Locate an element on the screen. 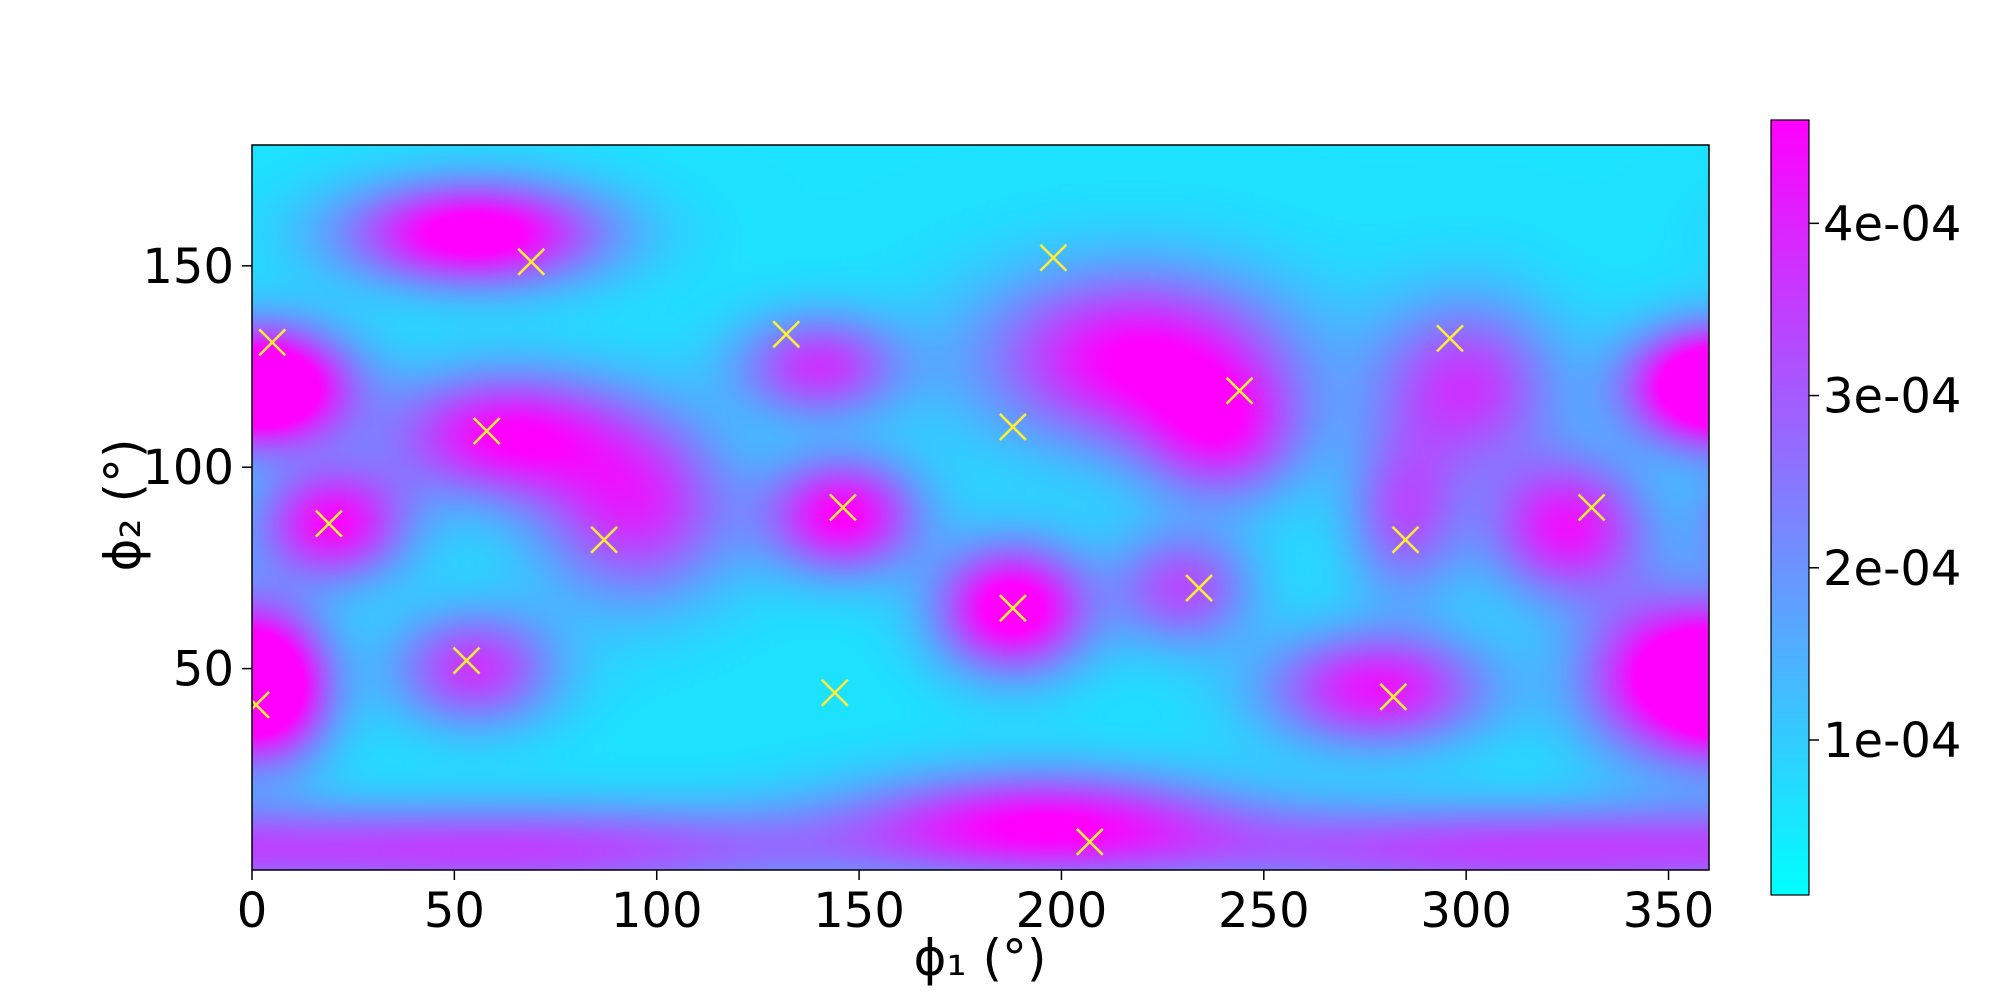 The height and width of the screenshot is (1000, 2000). y-tick-label: 100 is located at coordinates (188, 468).